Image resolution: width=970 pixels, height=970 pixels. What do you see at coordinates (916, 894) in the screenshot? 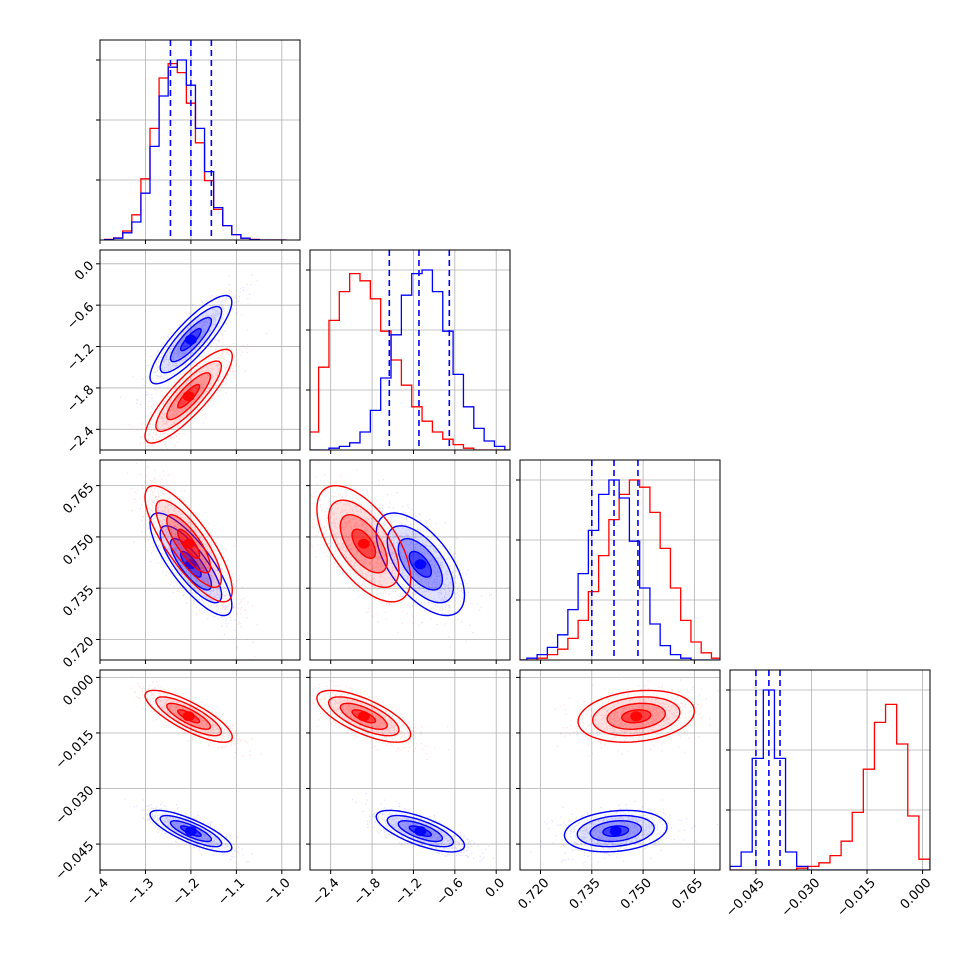
I see `x-tick-label: 0.000` at bounding box center [916, 894].